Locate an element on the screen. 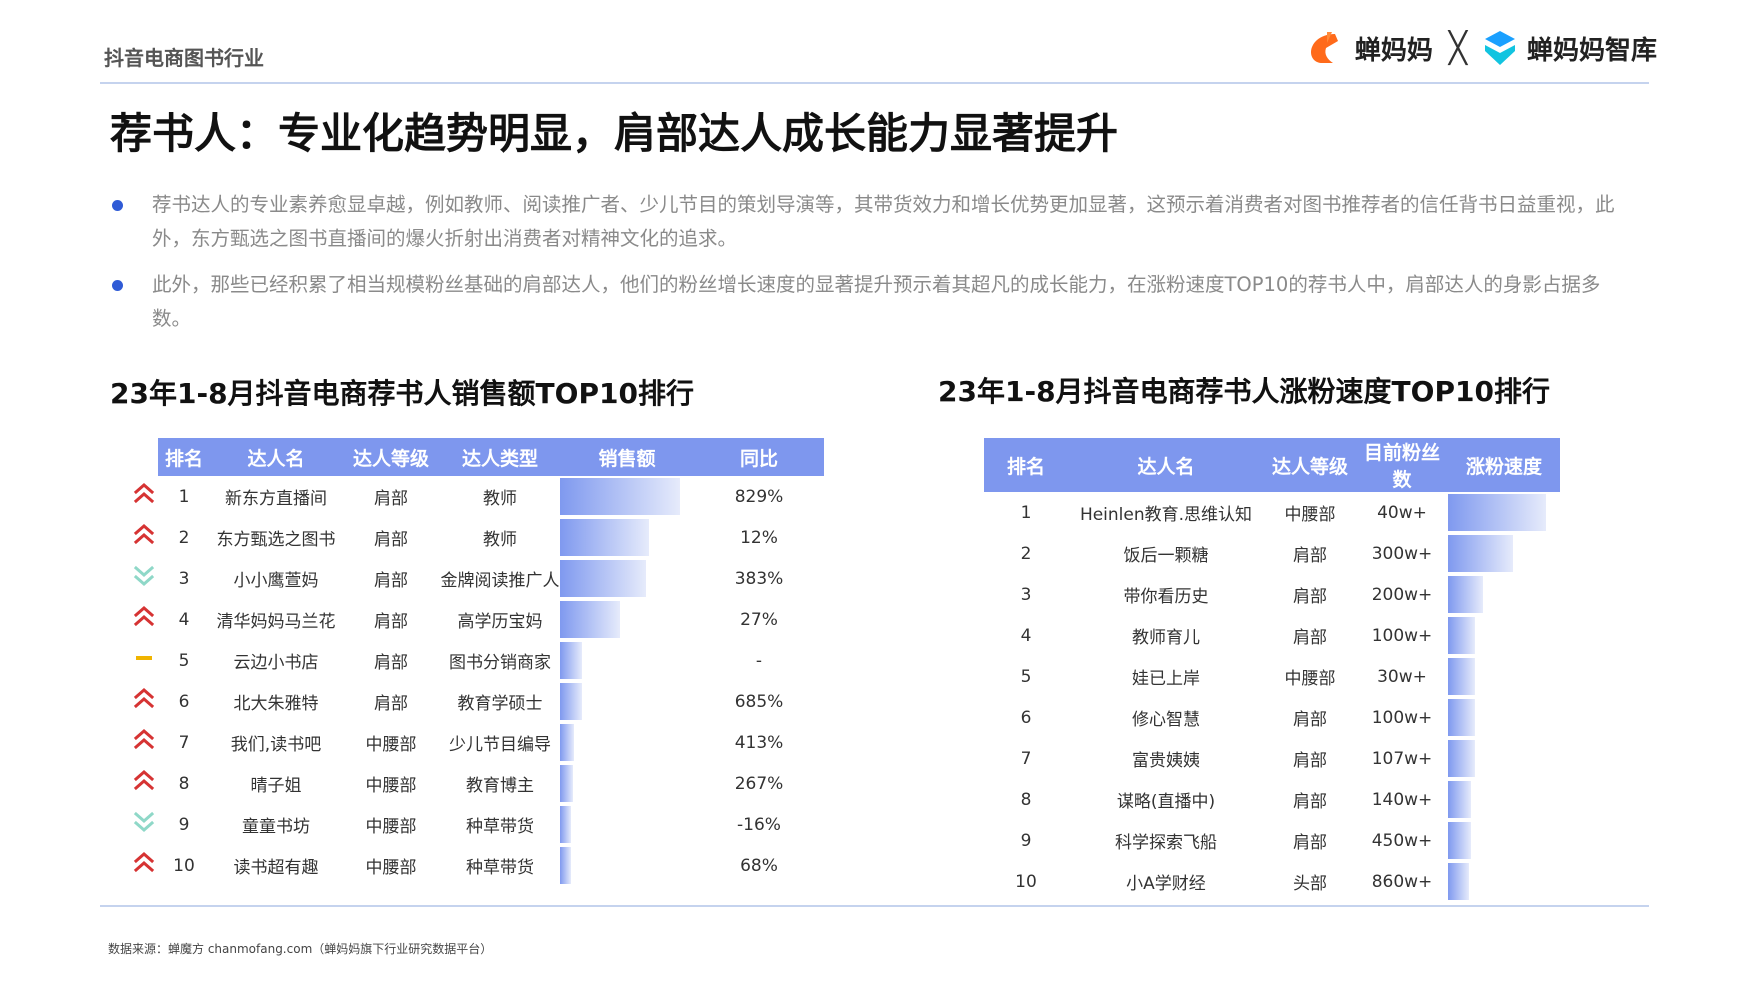 The image size is (1749, 984). table-row: 5 云边小书店 肩部 图书分销商家 - is located at coordinates (477, 660).